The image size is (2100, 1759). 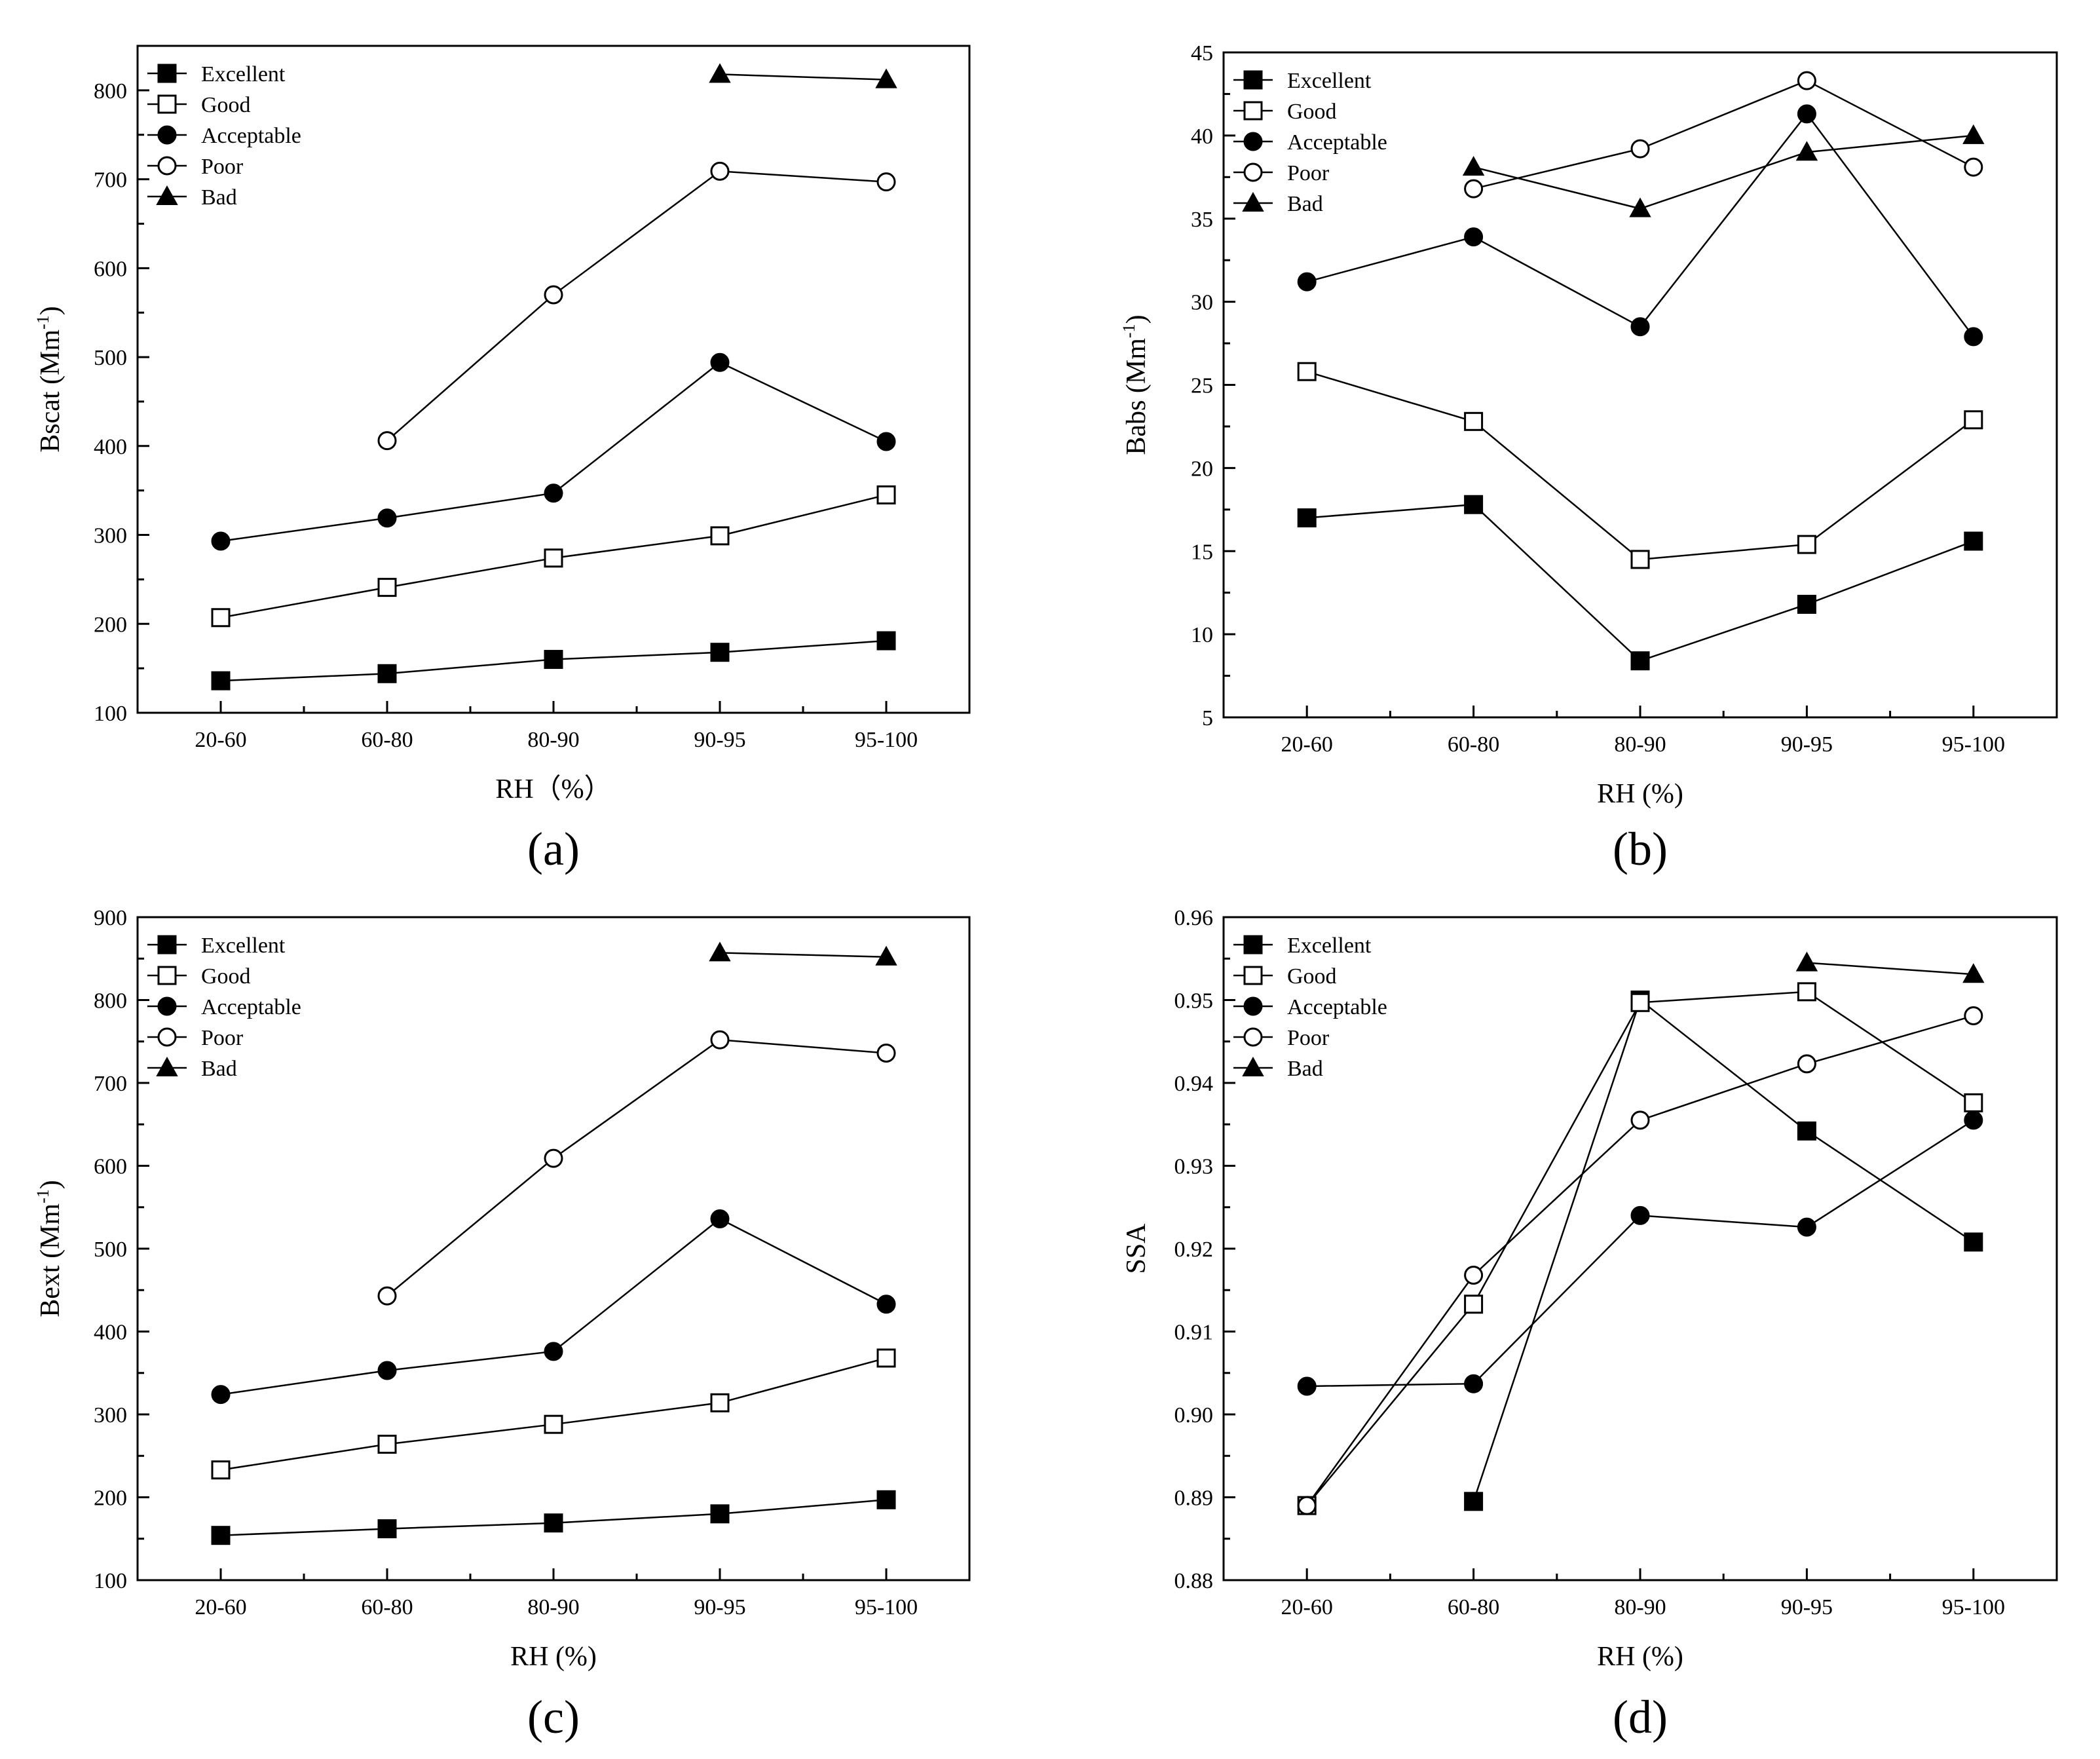 I want to click on series-line-good, so click(x=1640, y=1248).